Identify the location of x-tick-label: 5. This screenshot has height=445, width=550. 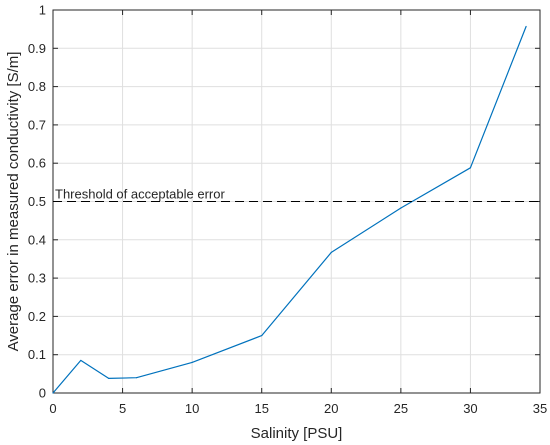
(122, 408).